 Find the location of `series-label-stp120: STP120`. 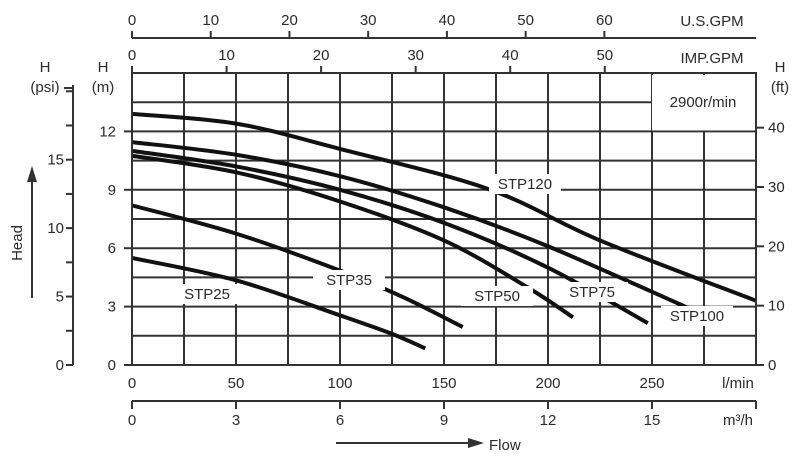

series-label-stp120: STP120 is located at coordinates (525, 184).